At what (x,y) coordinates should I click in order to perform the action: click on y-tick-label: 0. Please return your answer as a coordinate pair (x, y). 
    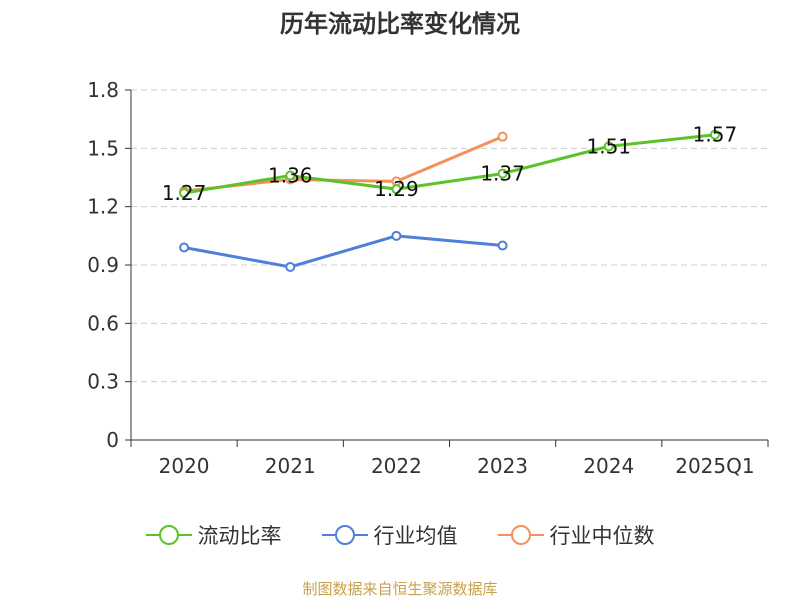
    Looking at the image, I should click on (112, 440).